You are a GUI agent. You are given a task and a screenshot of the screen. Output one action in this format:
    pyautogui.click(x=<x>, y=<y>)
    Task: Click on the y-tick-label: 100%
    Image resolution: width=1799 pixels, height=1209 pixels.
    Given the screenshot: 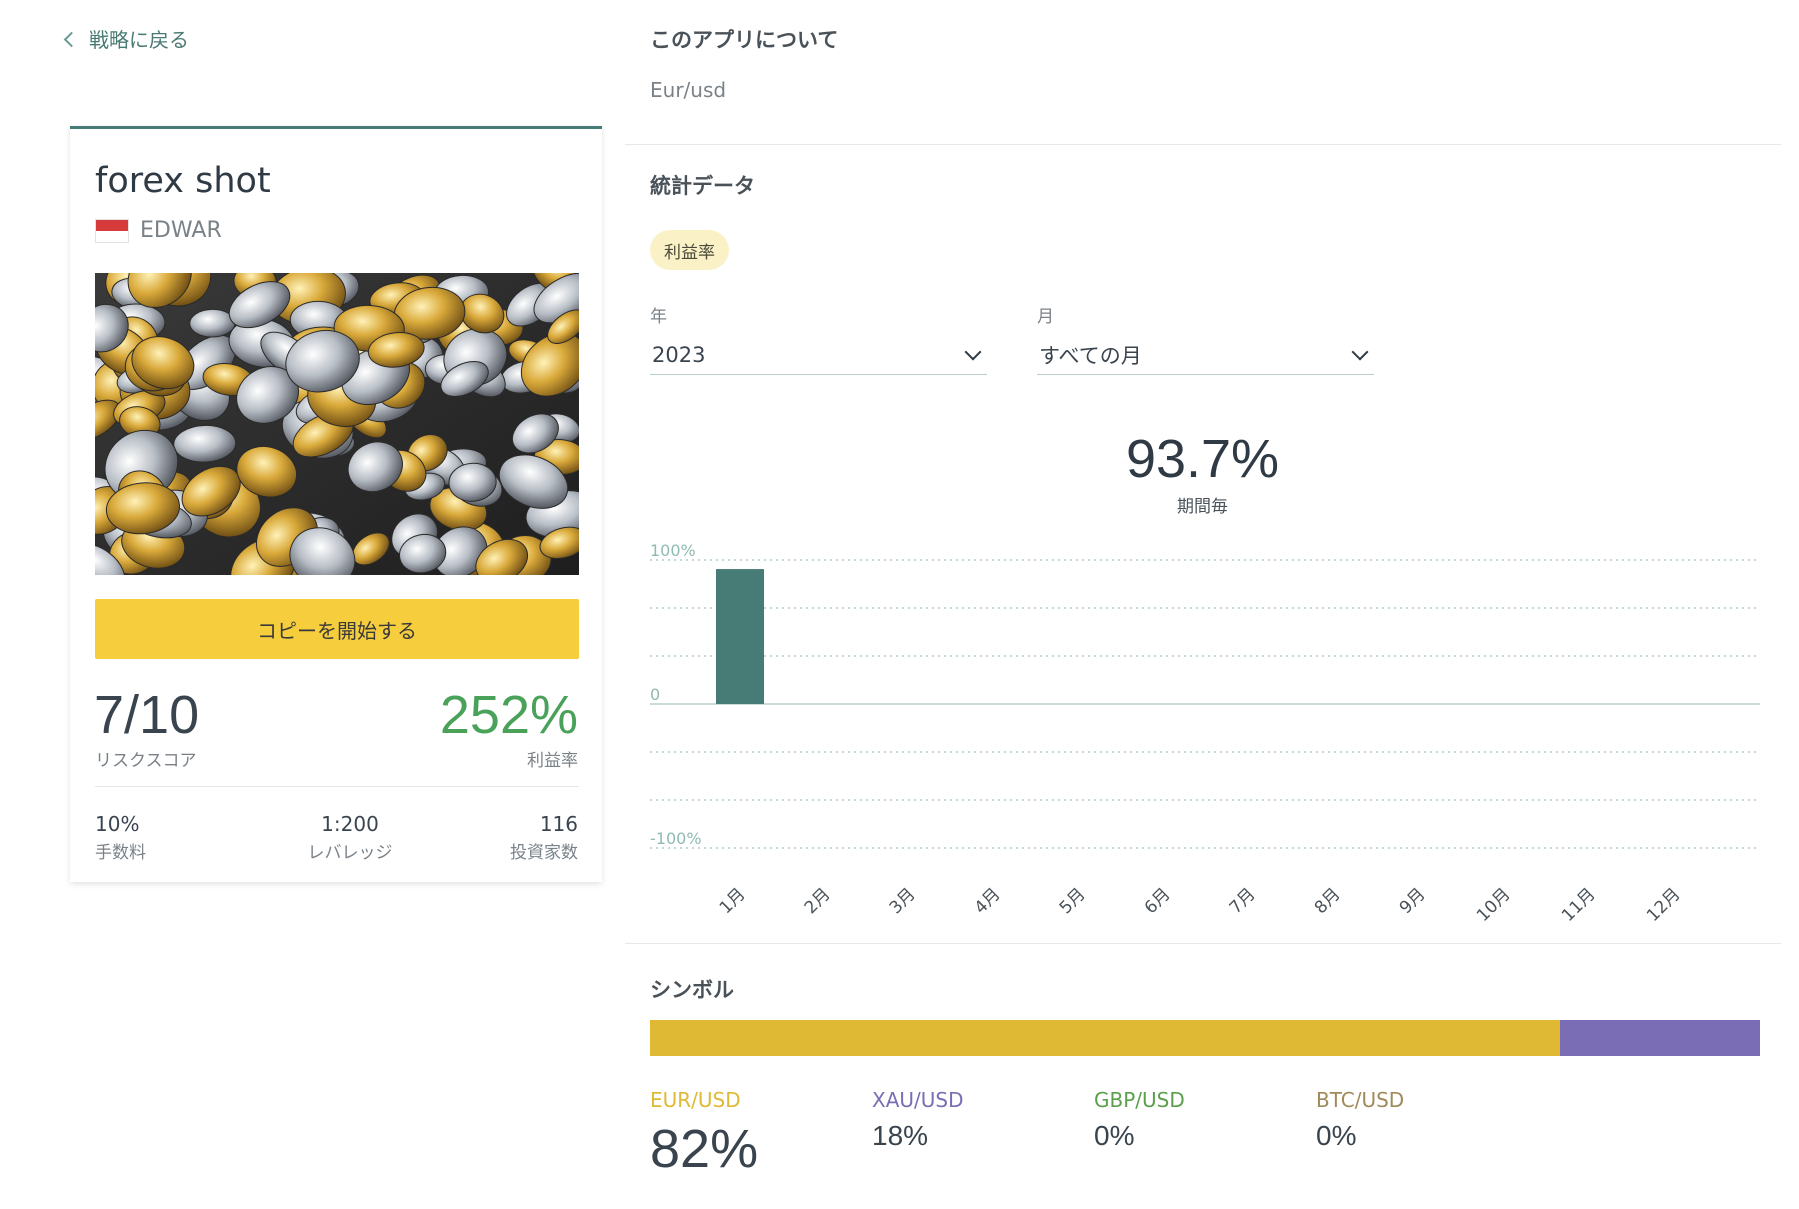 What is the action you would take?
    pyautogui.click(x=673, y=550)
    